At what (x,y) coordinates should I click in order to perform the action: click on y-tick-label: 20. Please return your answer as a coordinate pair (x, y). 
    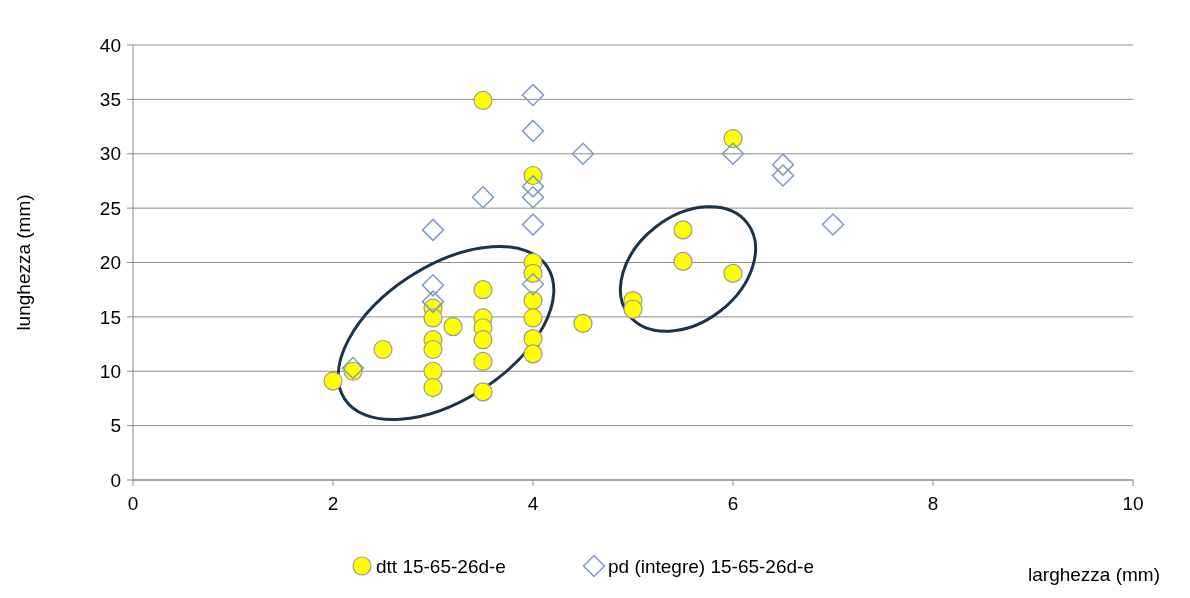
    Looking at the image, I should click on (110, 263).